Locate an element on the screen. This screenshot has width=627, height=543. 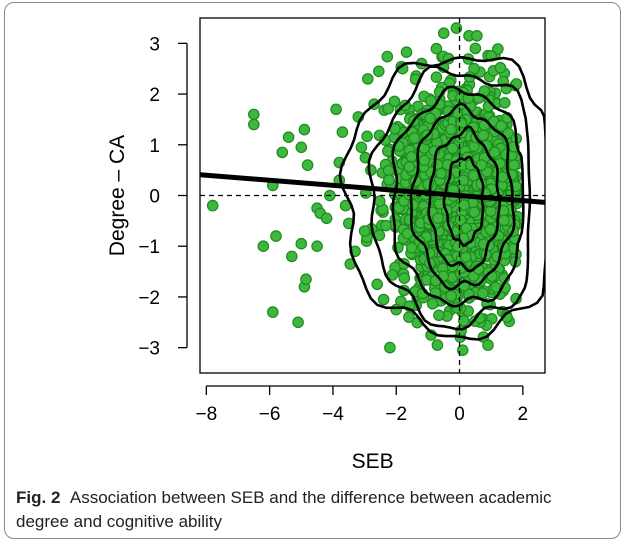
x-tick-label: 0 is located at coordinates (459, 414).